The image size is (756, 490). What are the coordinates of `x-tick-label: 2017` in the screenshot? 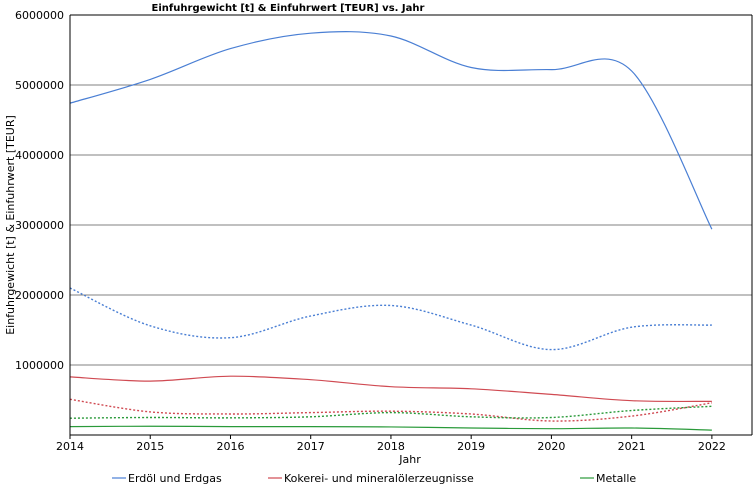 It's located at (311, 446).